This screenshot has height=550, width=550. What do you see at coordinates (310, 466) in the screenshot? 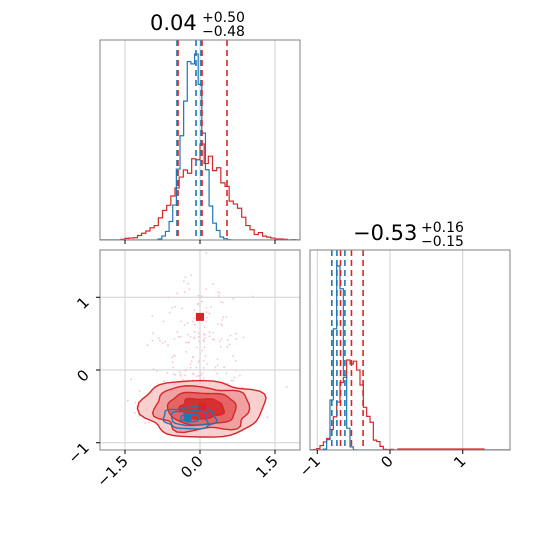
I see `br-xtick-label-0: −1` at bounding box center [310, 466].